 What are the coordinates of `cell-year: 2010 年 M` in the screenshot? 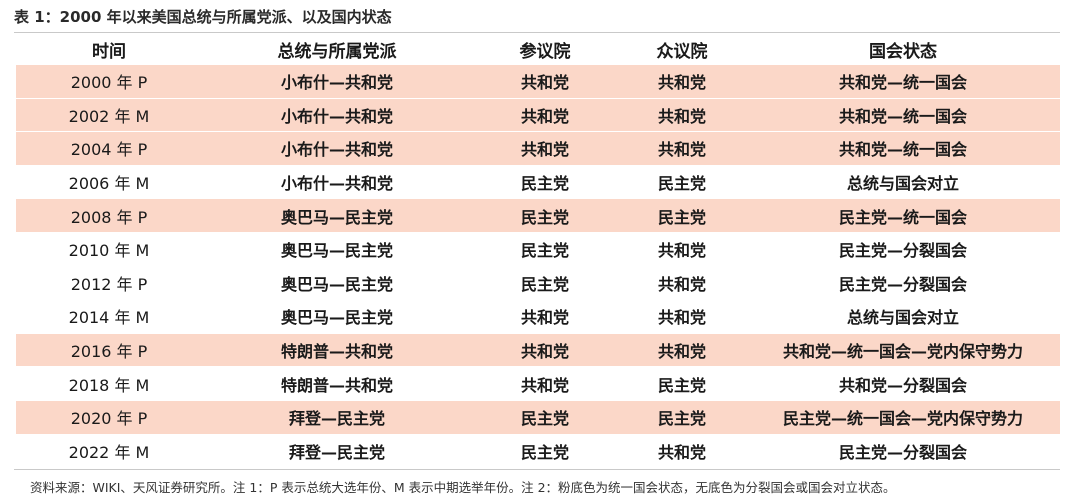 It's located at (109, 251).